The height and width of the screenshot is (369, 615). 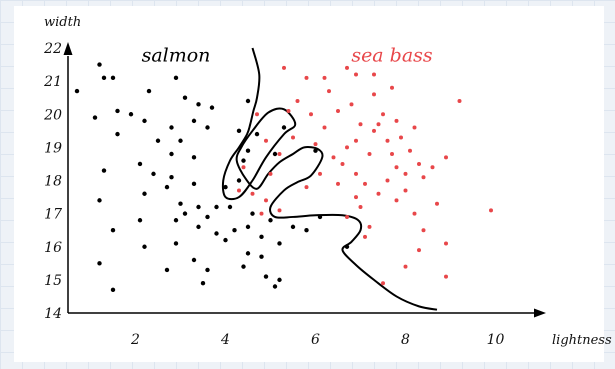 I want to click on salmon-label: salmon, so click(x=176, y=55).